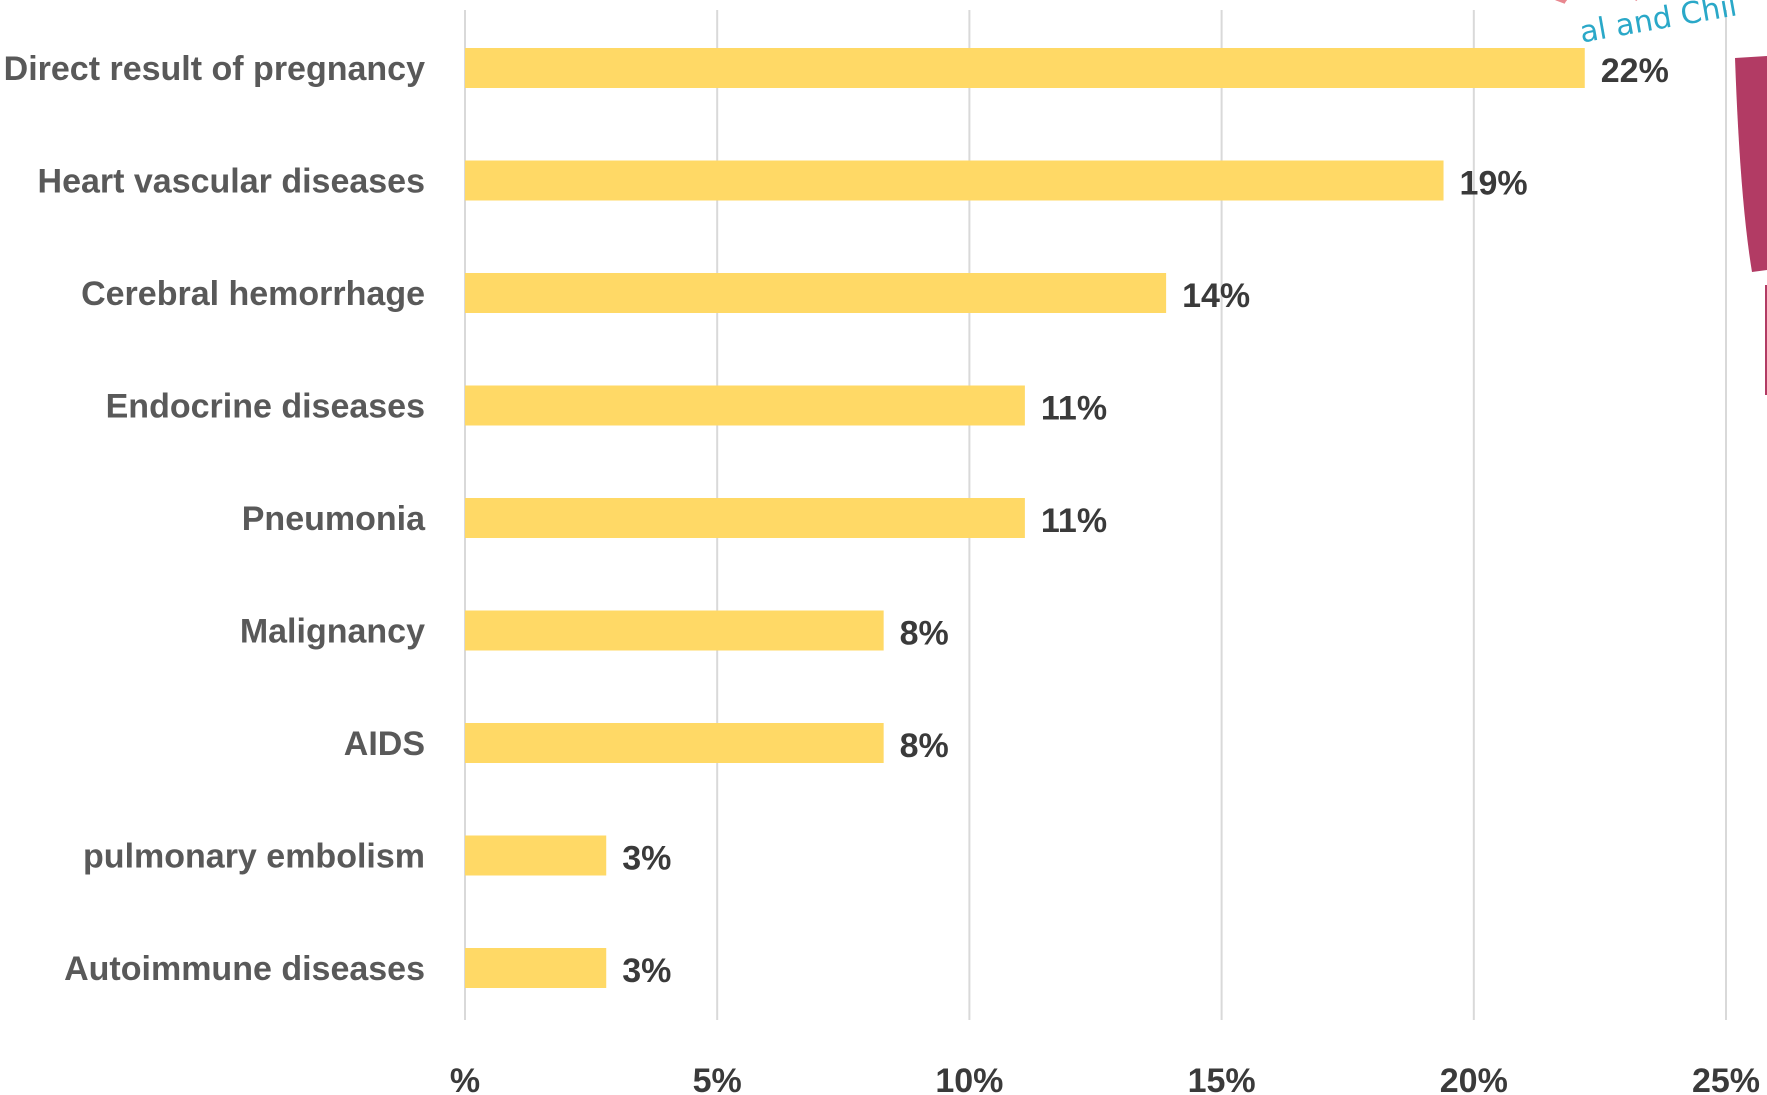  What do you see at coordinates (265, 407) in the screenshot?
I see `category-label: Endocrine diseases` at bounding box center [265, 407].